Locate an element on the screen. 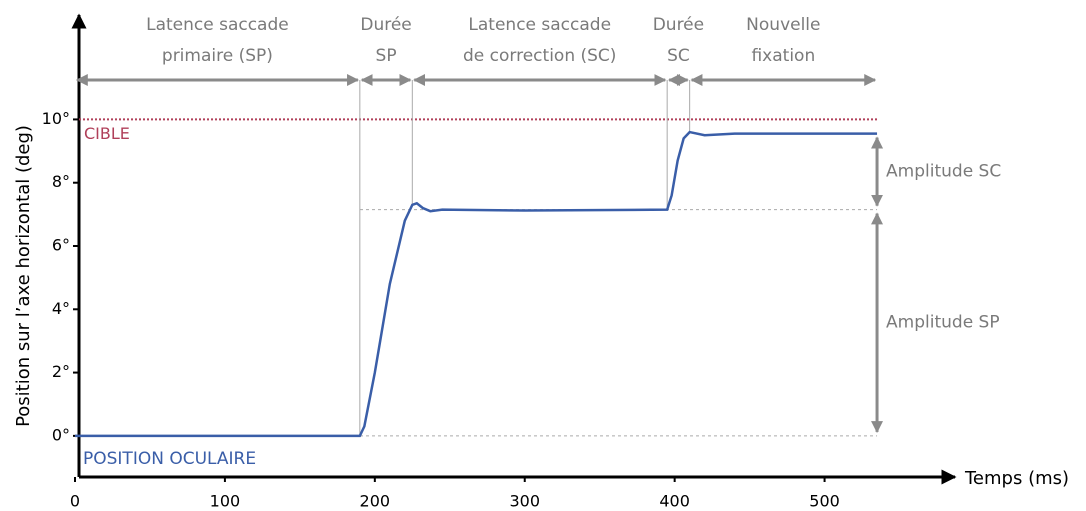 The width and height of the screenshot is (1086, 511). x-tick-label: 300 is located at coordinates (524, 501).